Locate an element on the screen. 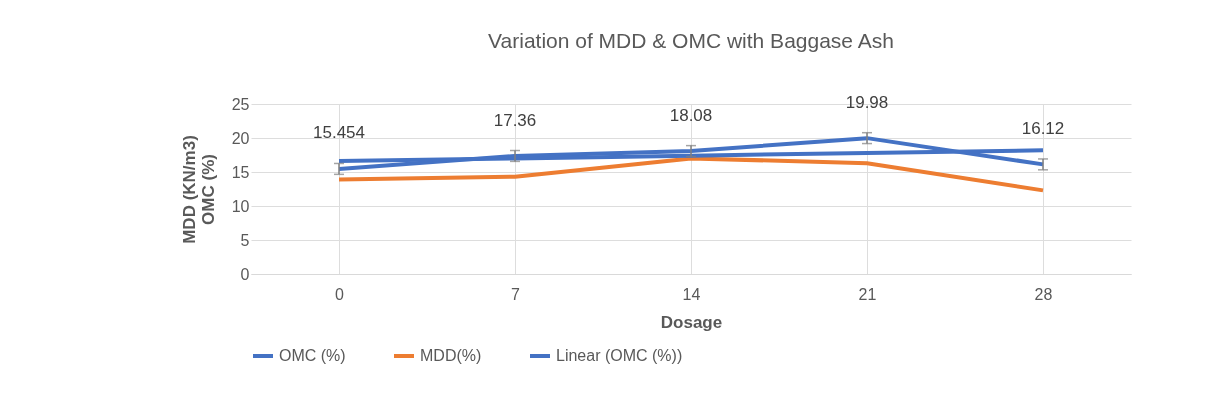 This screenshot has height=405, width=1228. y-tick-label: 10 is located at coordinates (240, 206).